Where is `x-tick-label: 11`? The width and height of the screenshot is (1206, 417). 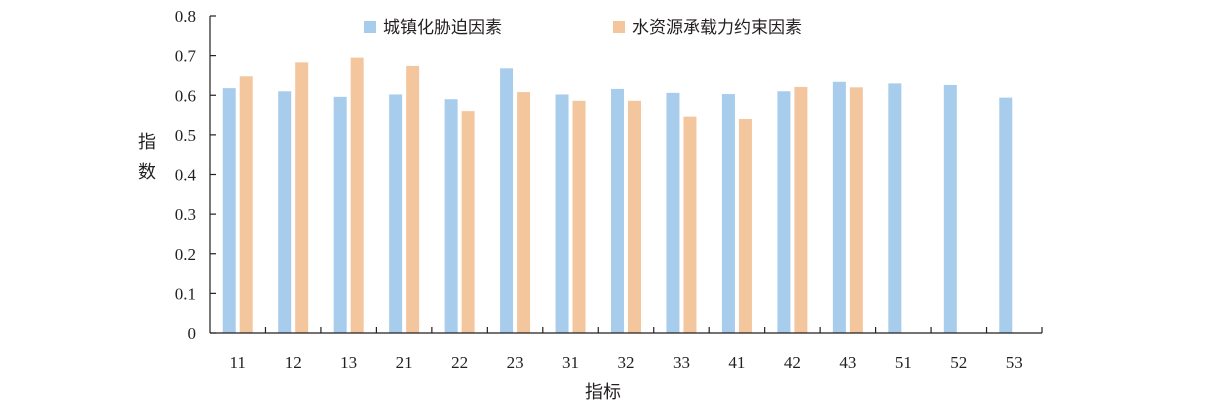
x-tick-label: 11 is located at coordinates (238, 362).